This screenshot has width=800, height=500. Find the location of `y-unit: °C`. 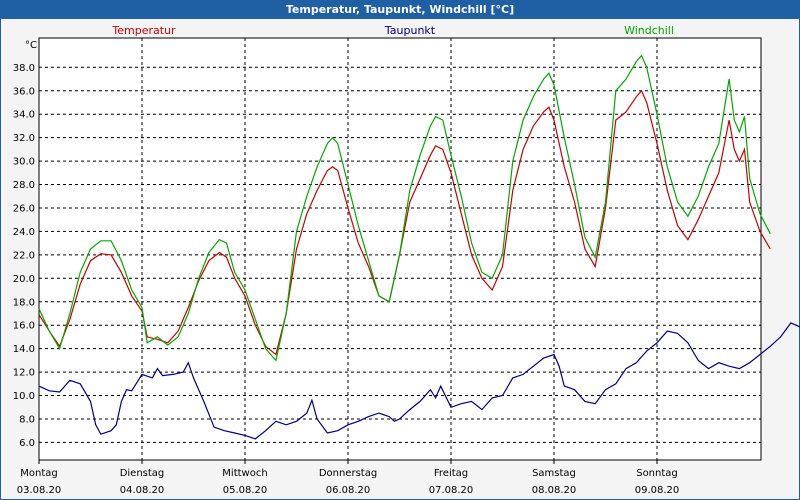

y-unit: °C is located at coordinates (31, 45).